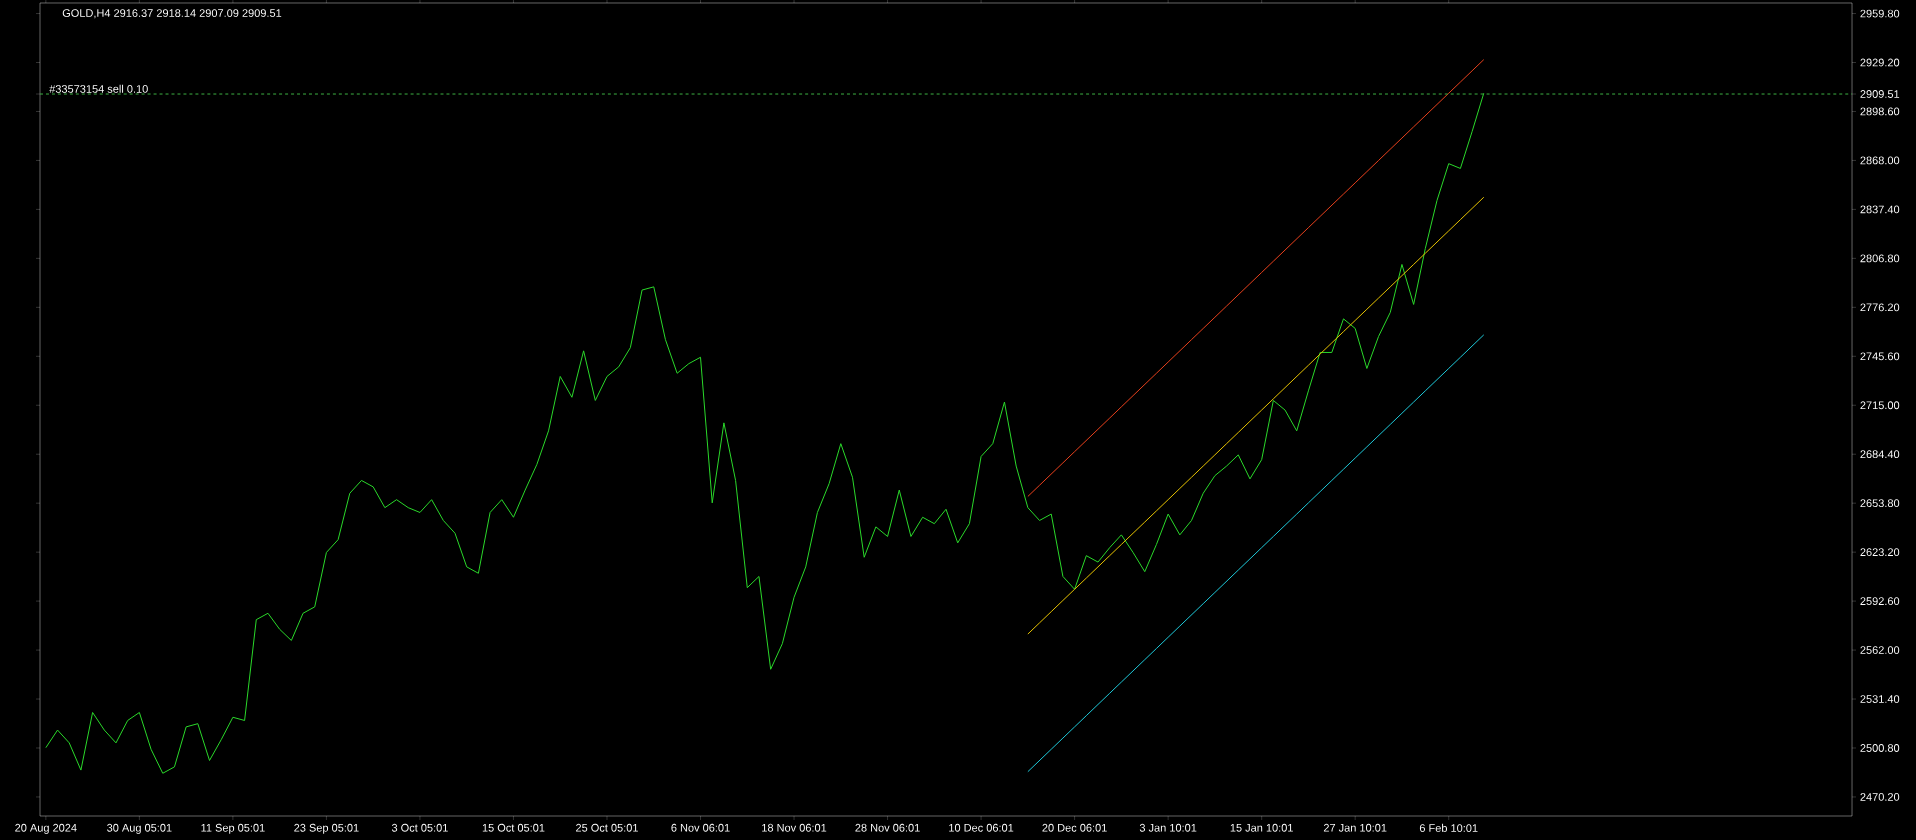 Image resolution: width=1916 pixels, height=840 pixels. What do you see at coordinates (1074, 827) in the screenshot?
I see `x-tick-label: 20 Dec 06:01` at bounding box center [1074, 827].